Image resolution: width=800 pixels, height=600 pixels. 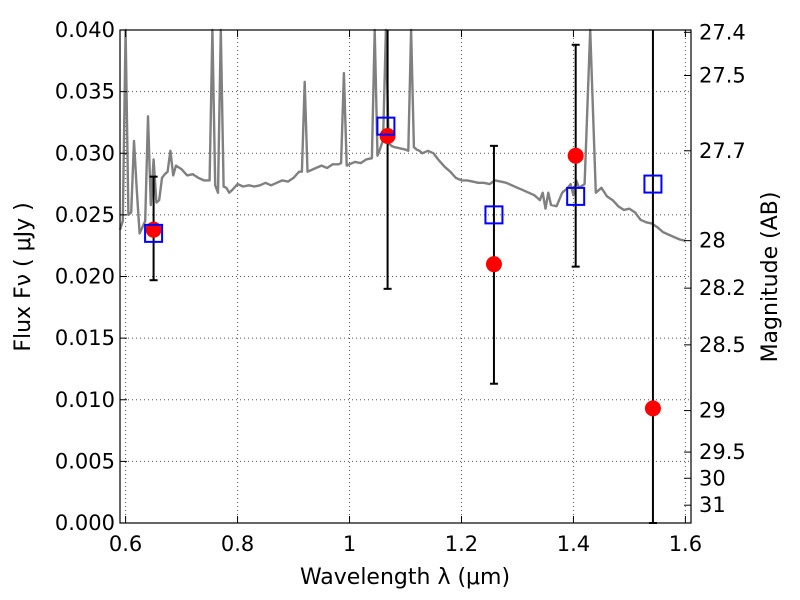 I want to click on y2-tick-label: 29.5, so click(x=722, y=452).